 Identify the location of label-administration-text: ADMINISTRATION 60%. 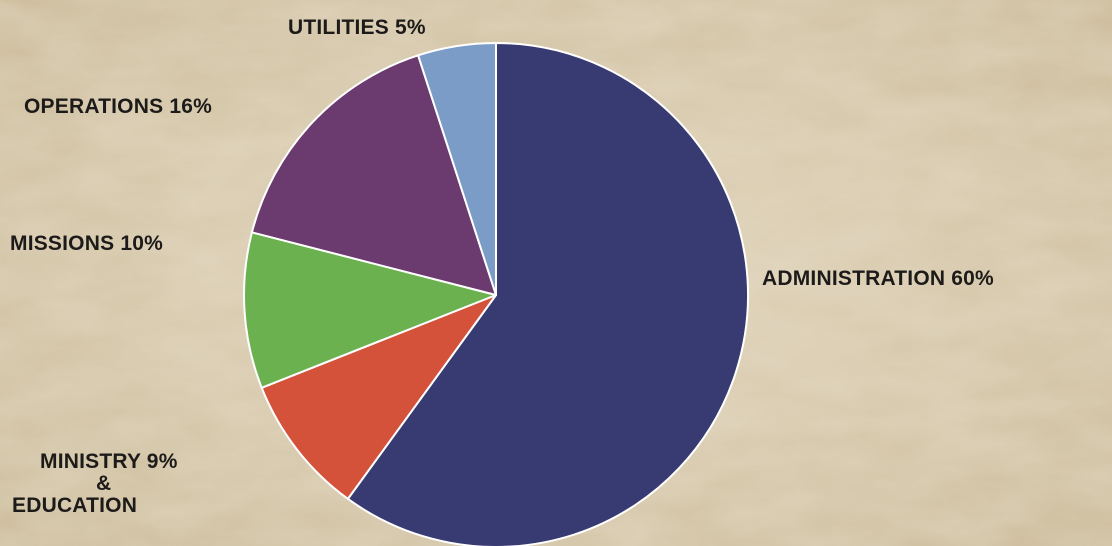
(878, 278).